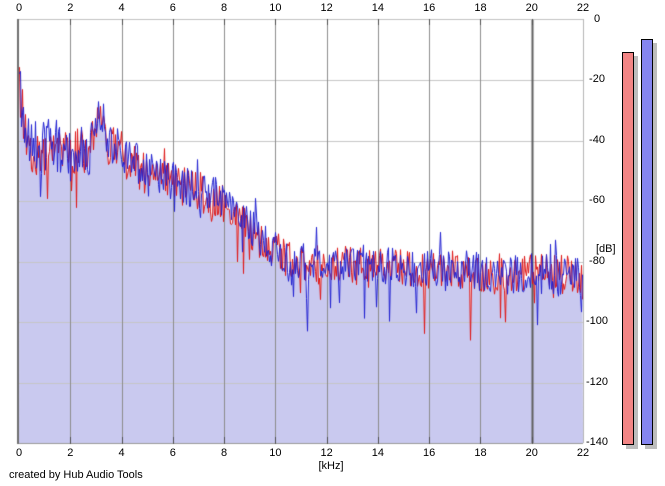 The height and width of the screenshot is (486, 665). Describe the element at coordinates (70, 8) in the screenshot. I see `x-tick-label-top: 2` at that location.